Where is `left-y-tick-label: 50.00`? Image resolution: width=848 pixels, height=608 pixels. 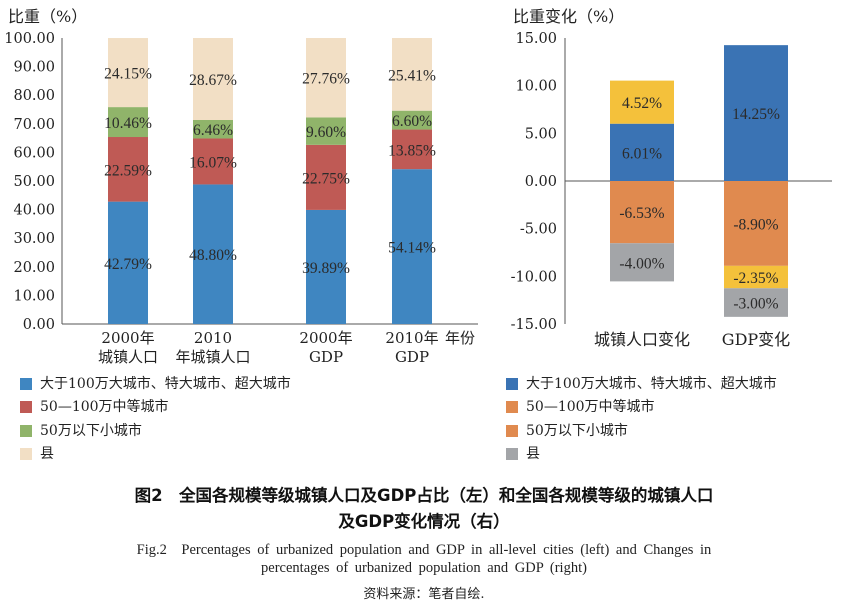
left-y-tick-label: 50.00 is located at coordinates (34, 182).